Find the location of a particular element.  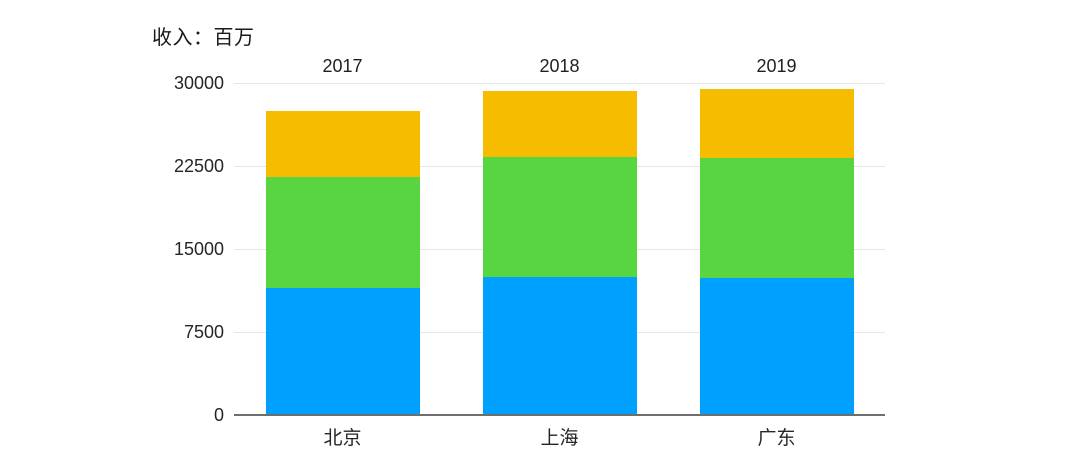

x-axis-category-label: 北京 is located at coordinates (342, 438).